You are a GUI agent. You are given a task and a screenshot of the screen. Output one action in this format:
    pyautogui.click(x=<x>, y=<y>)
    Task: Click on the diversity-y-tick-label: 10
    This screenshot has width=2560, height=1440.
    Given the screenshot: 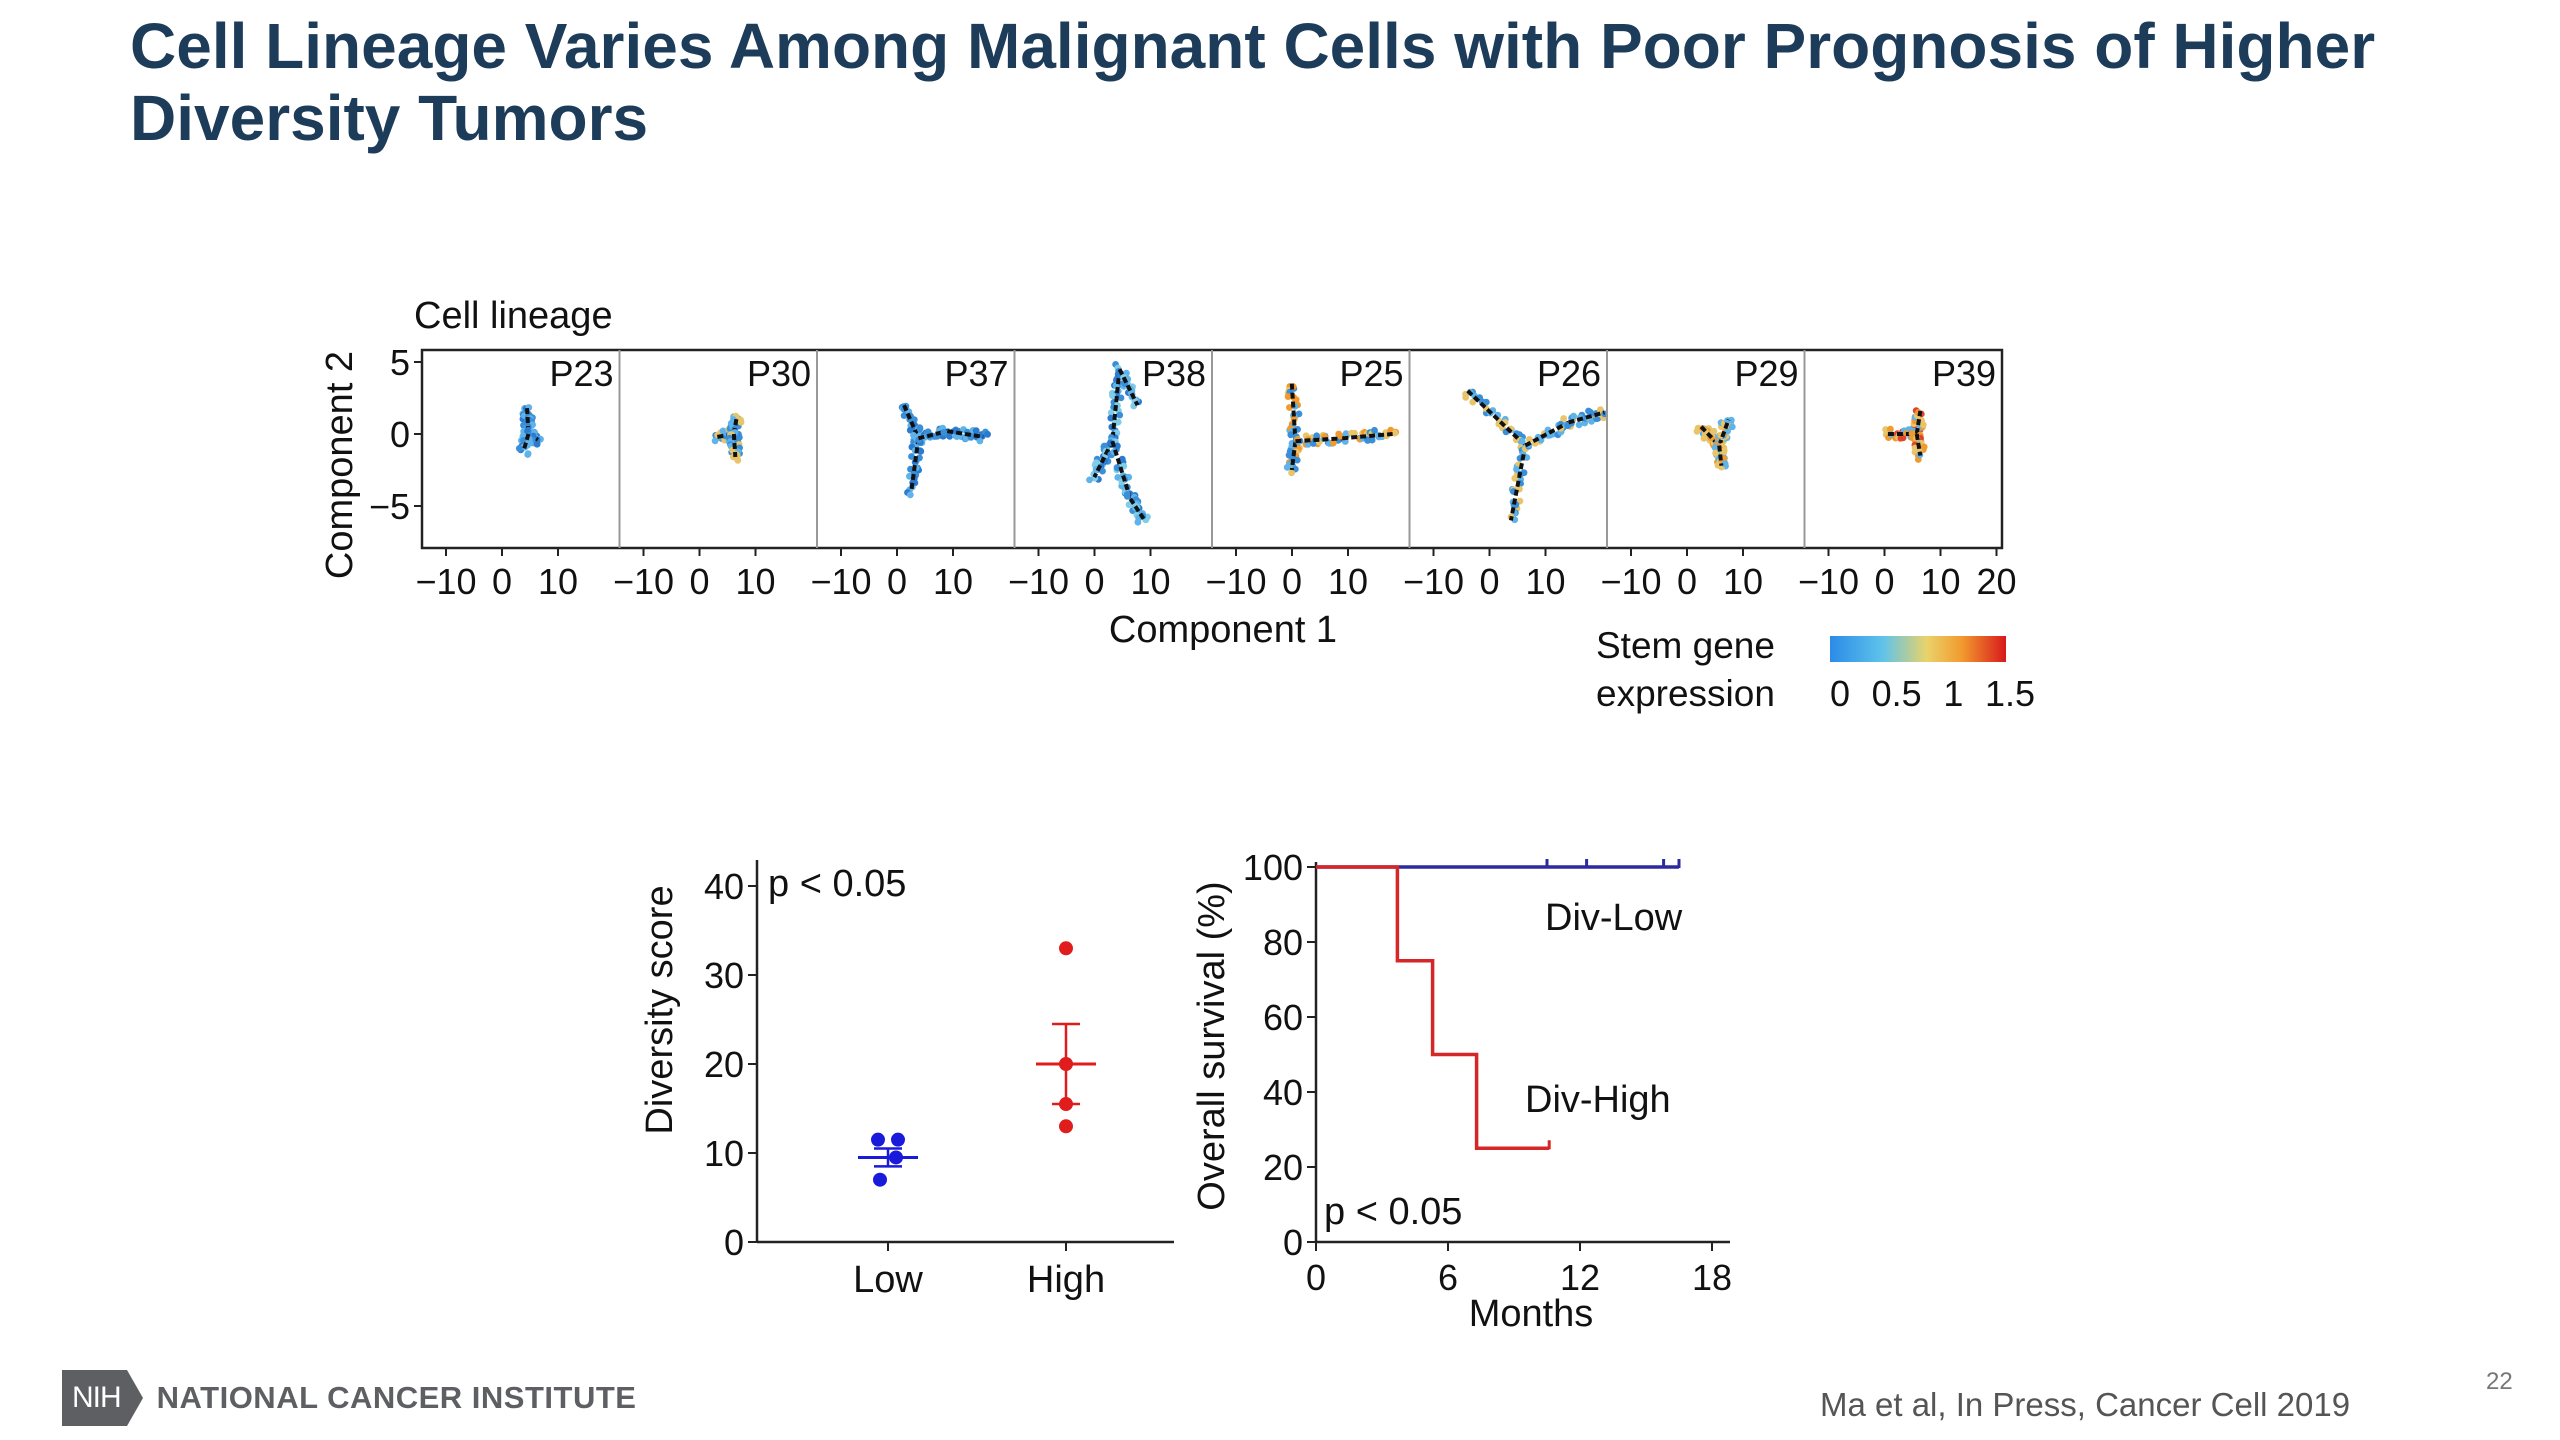 What is the action you would take?
    pyautogui.click(x=724, y=1153)
    